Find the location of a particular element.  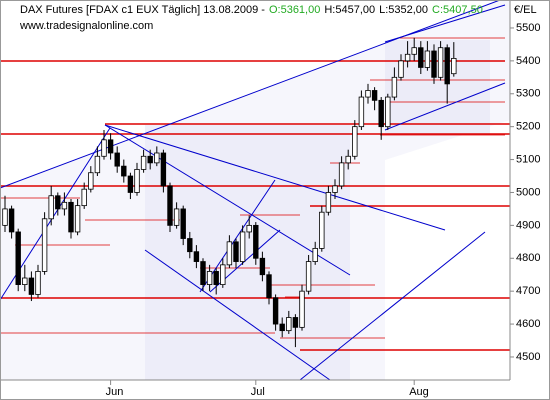

x-tick-label: Jul is located at coordinates (258, 392).